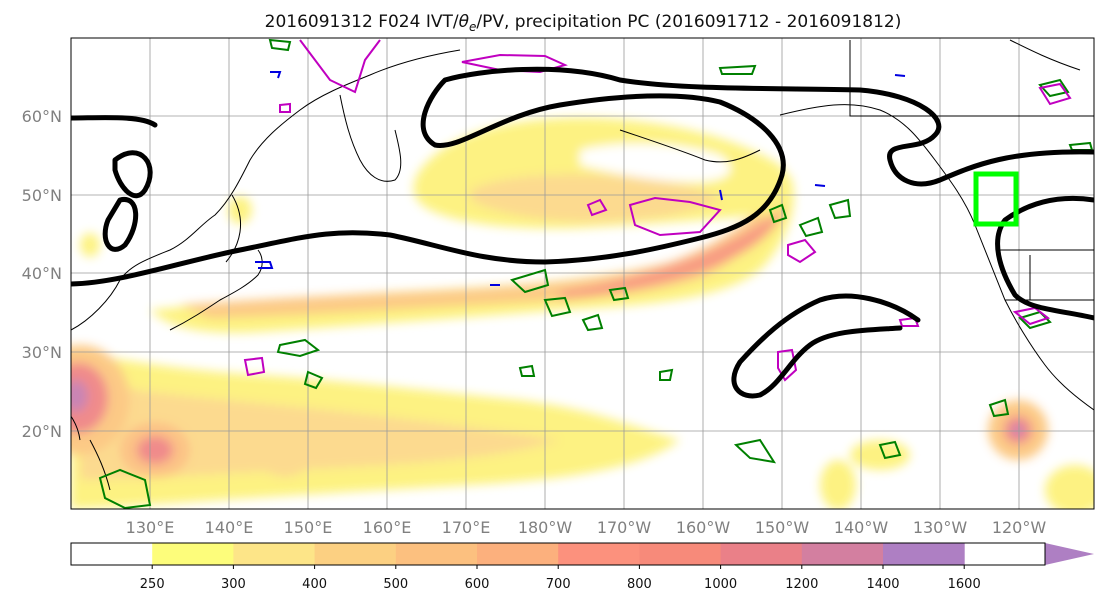 This screenshot has height=603, width=1105. I want to click on colorbar-label: 1000, so click(720, 584).